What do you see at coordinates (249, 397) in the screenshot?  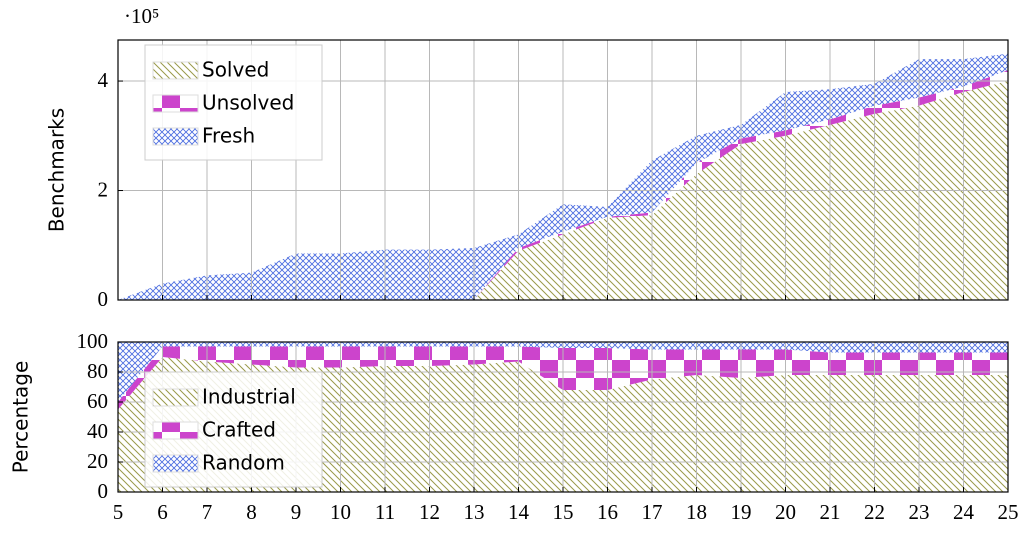 I see `legend-label: Industrial` at bounding box center [249, 397].